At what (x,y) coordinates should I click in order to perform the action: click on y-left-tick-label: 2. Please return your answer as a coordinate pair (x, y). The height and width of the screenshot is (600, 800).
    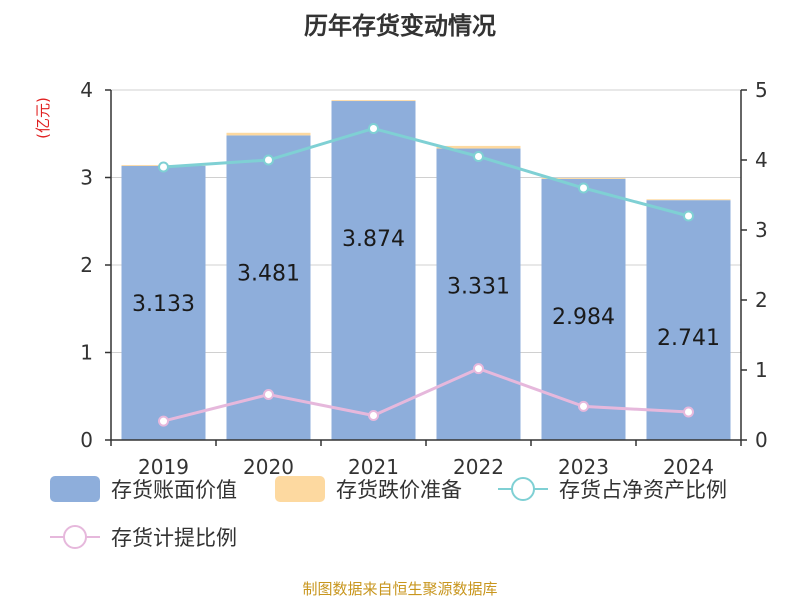
    Looking at the image, I should click on (86, 265).